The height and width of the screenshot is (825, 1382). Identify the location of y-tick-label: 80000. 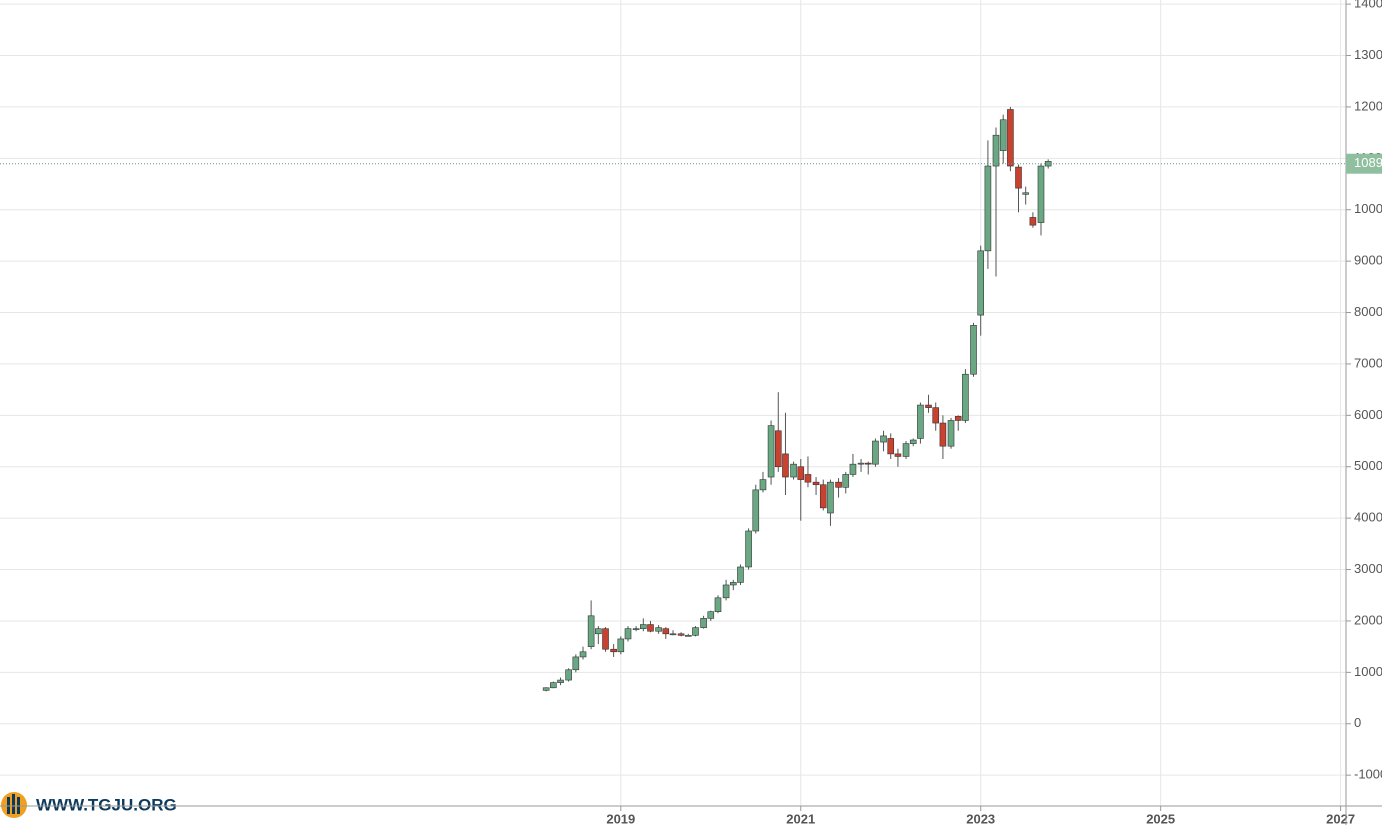
(1368, 311).